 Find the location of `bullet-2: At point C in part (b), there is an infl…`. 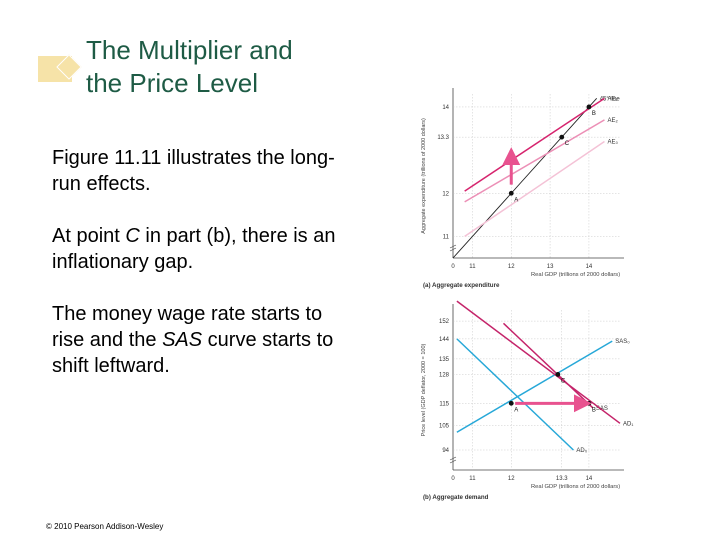

bullet-2: At point C in part (b), there is an infl… is located at coordinates (202, 249).